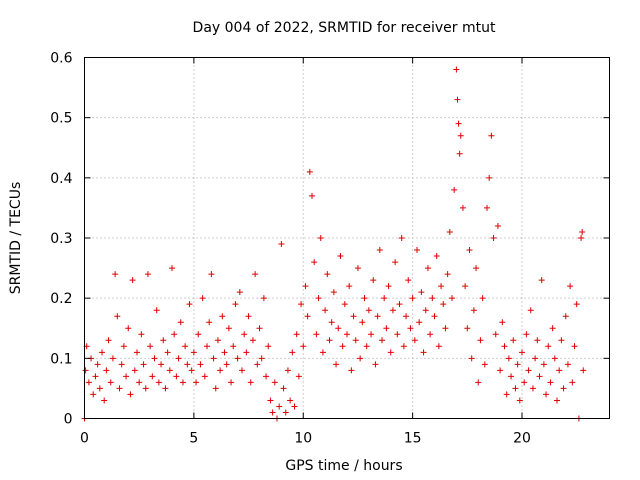 This screenshot has width=640, height=480. What do you see at coordinates (61, 239) in the screenshot?
I see `y-tick-label: 0.3` at bounding box center [61, 239].